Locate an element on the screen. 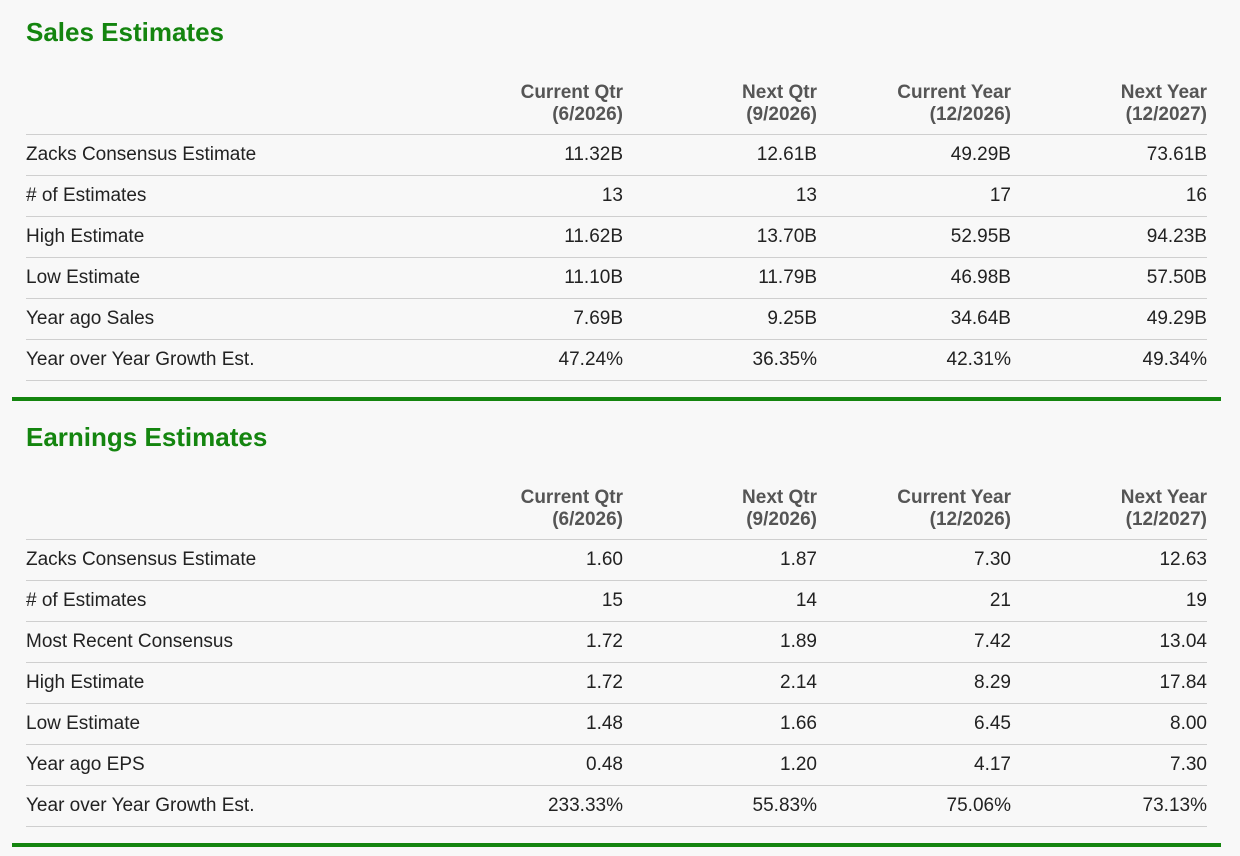 This screenshot has height=856, width=1240. earnings-estimates-title: Earnings Estimates is located at coordinates (147, 437).